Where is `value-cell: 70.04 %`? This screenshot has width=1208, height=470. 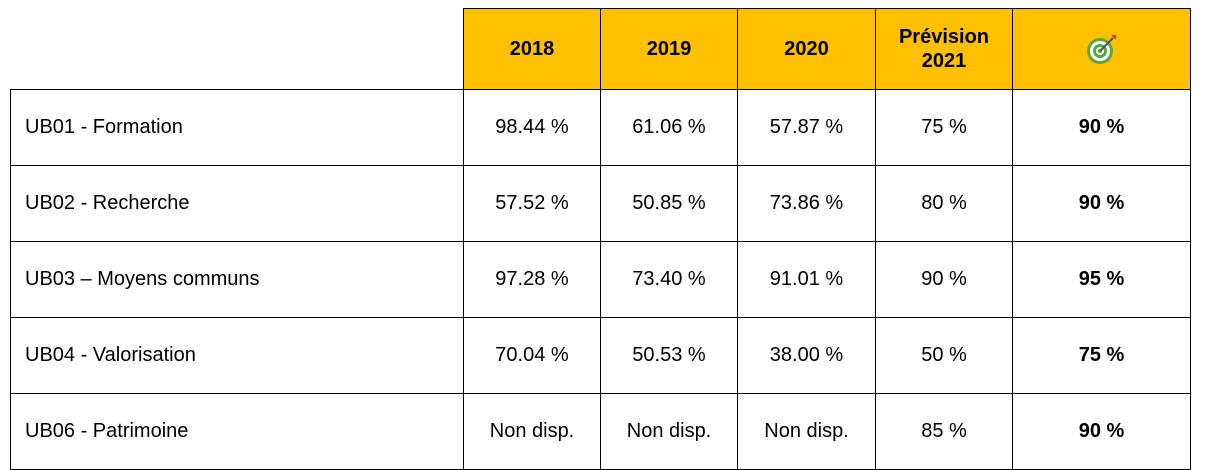 value-cell: 70.04 % is located at coordinates (532, 355).